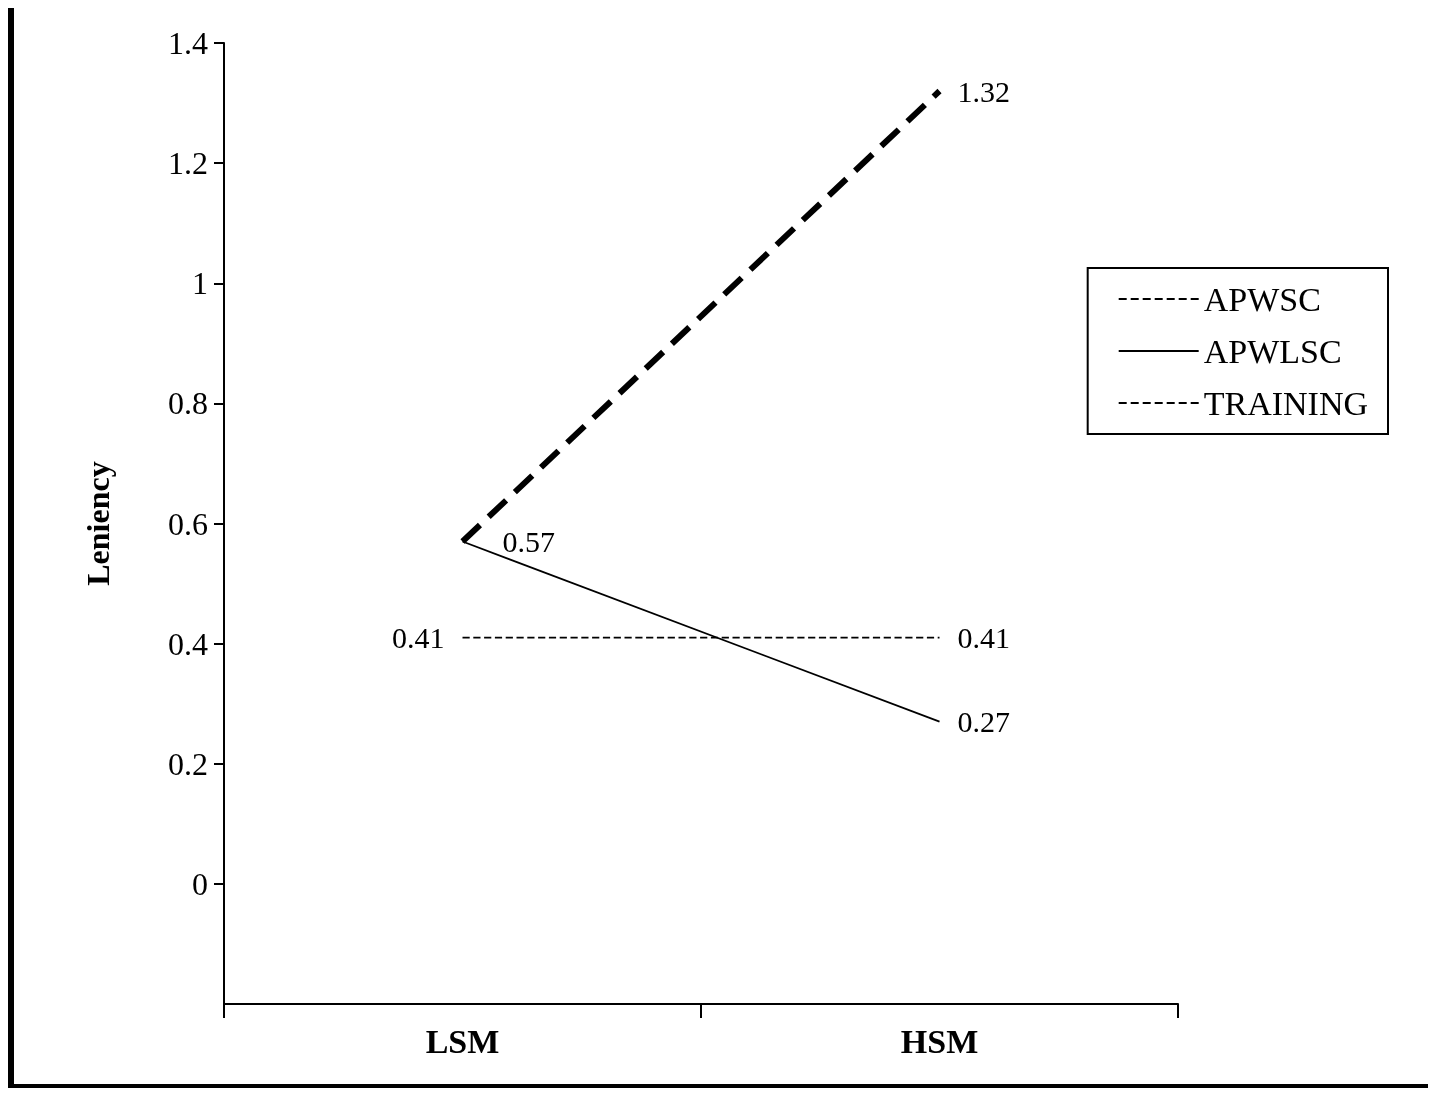 This screenshot has width=1450, height=1104. I want to click on y-axis-title: Leniency, so click(98, 523).